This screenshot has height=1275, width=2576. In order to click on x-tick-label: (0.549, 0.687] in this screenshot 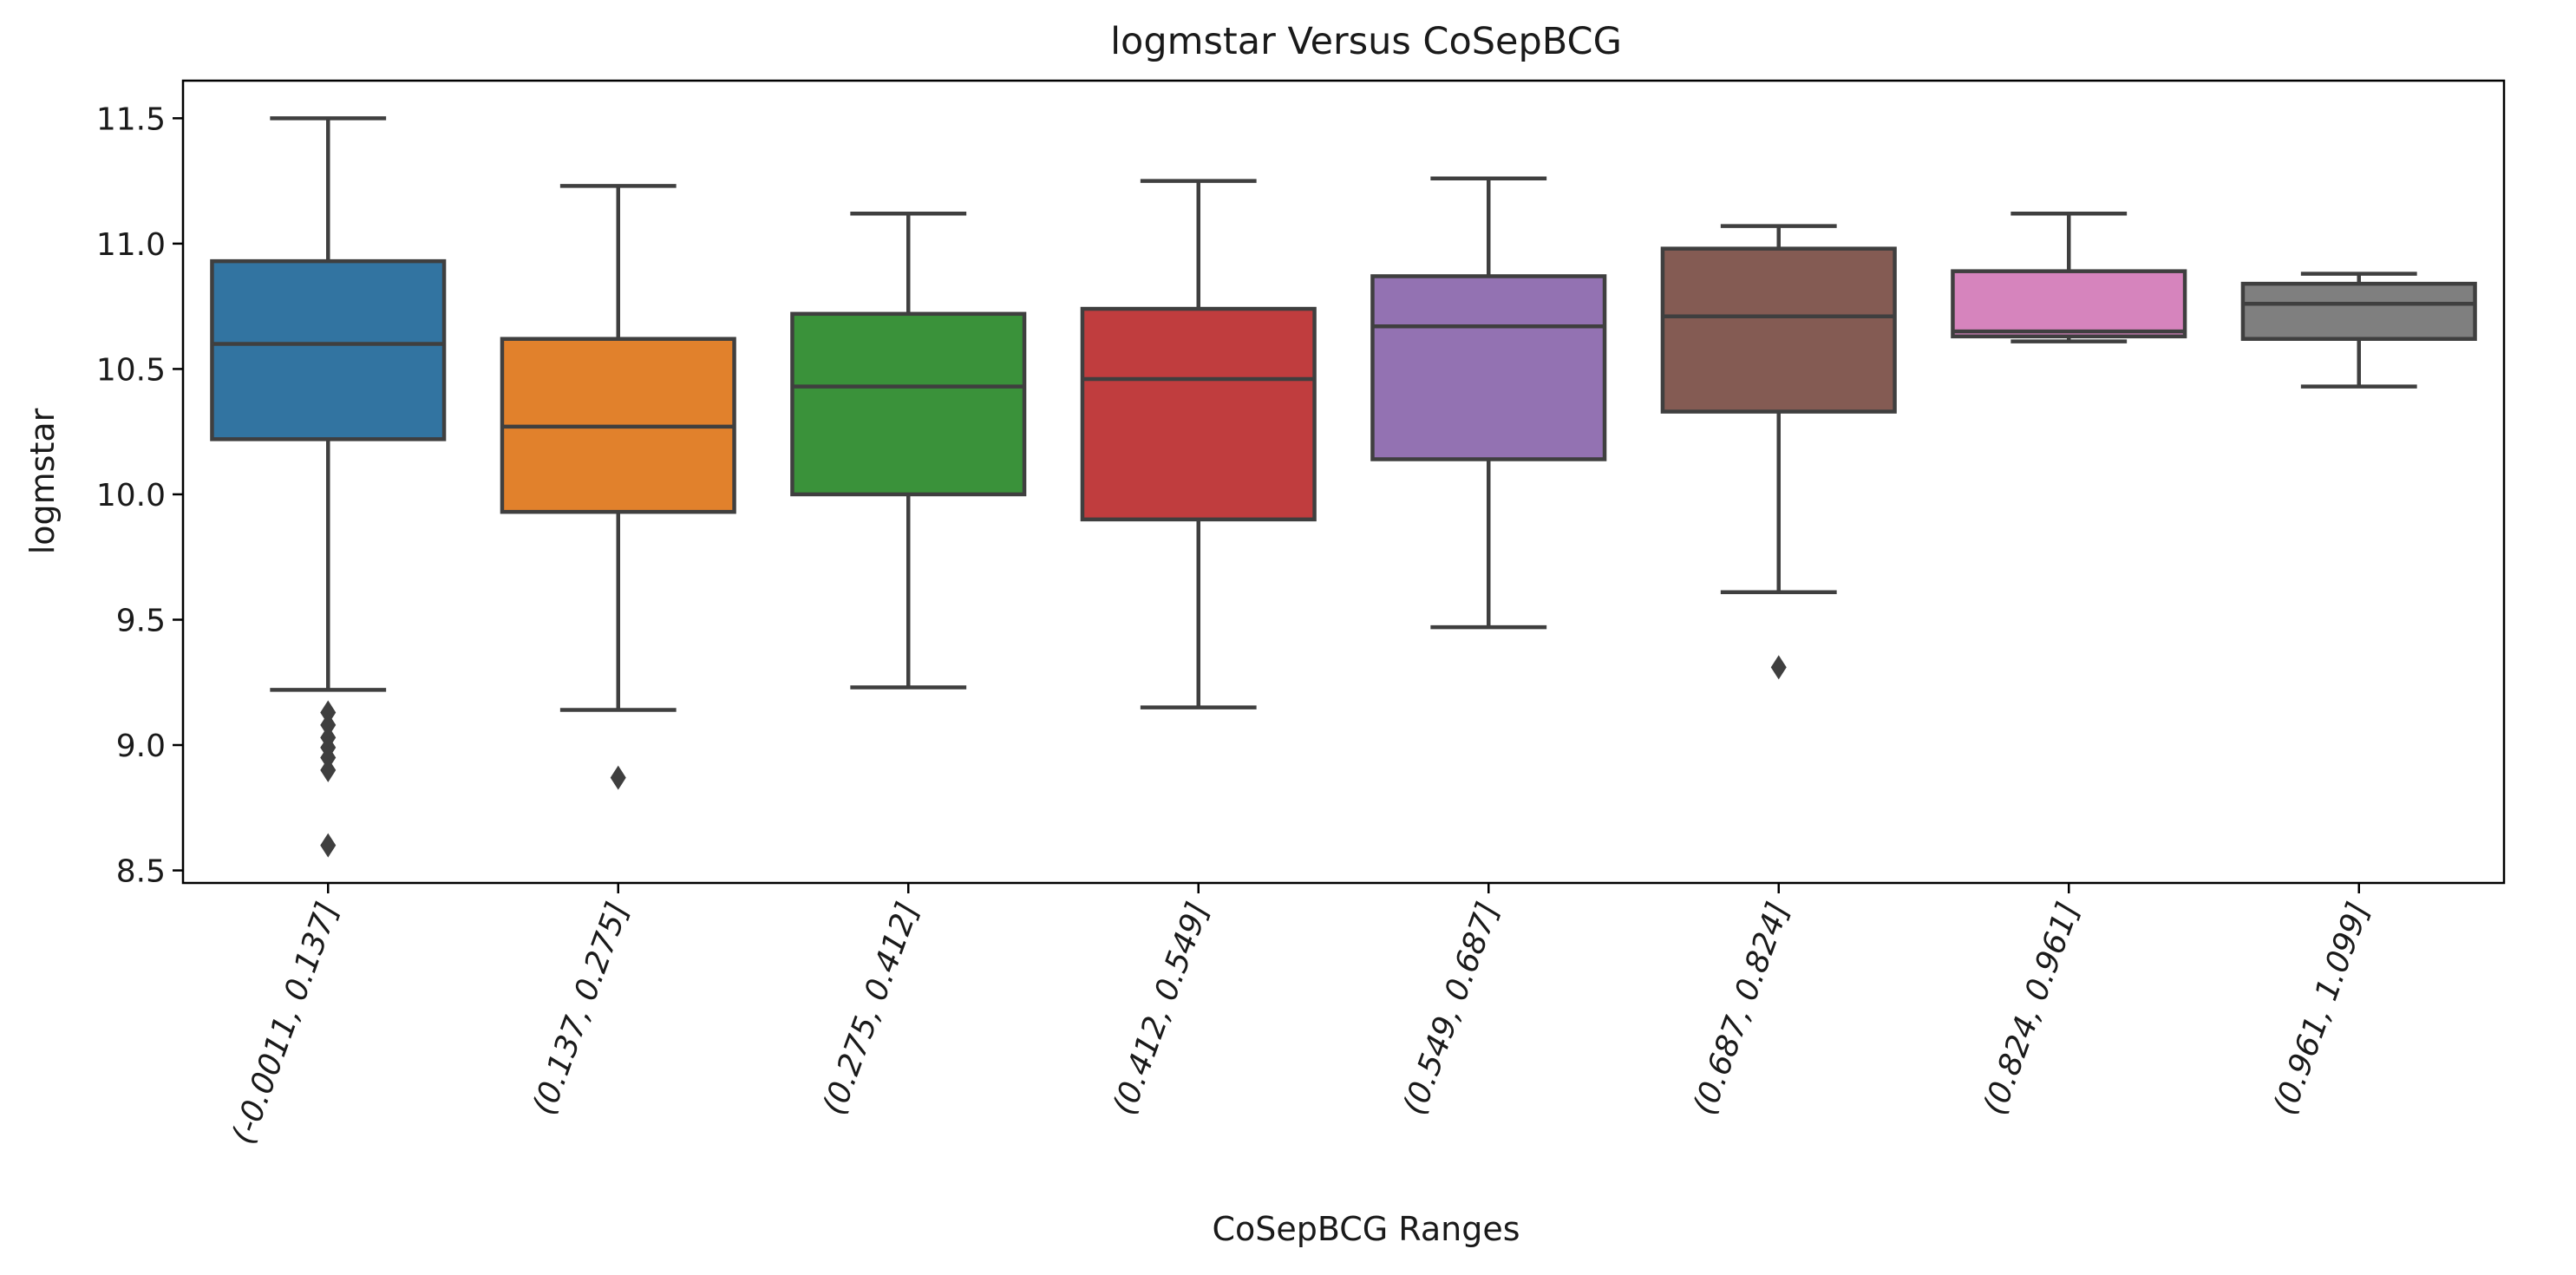, I will do `click(1451, 1009)`.